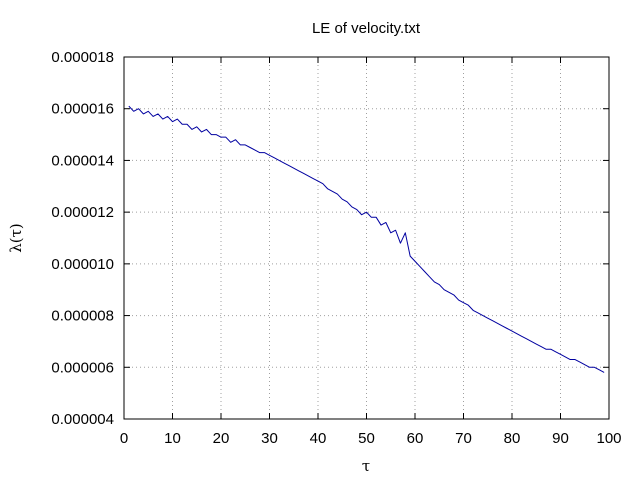 This screenshot has width=640, height=480. Describe the element at coordinates (172, 438) in the screenshot. I see `x-tick-label: 10` at that location.